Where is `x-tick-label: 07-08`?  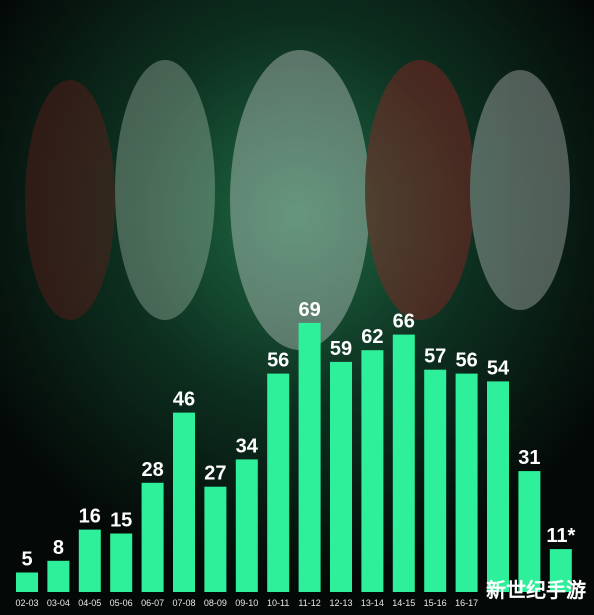
x-tick-label: 07-08 is located at coordinates (183, 603).